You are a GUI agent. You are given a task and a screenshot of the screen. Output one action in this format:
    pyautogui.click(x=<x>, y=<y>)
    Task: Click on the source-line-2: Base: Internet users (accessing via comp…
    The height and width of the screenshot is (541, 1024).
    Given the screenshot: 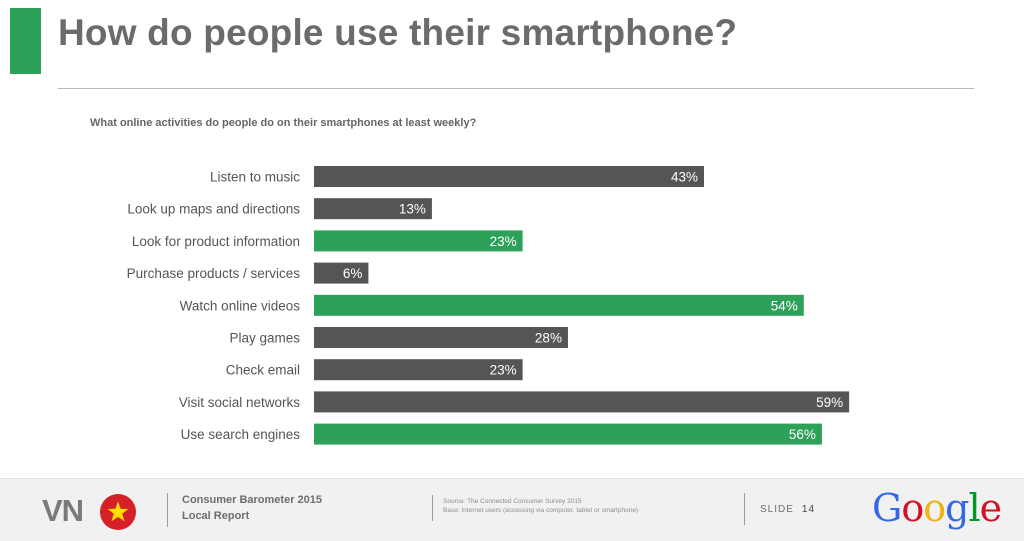 What is the action you would take?
    pyautogui.click(x=541, y=510)
    